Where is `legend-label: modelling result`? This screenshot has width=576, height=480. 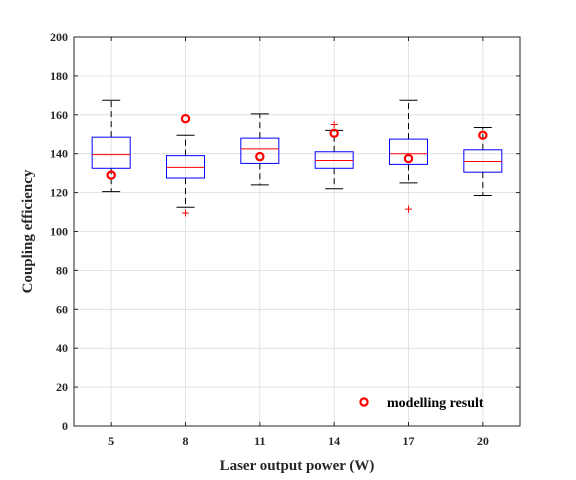
legend-label: modelling result is located at coordinates (435, 403).